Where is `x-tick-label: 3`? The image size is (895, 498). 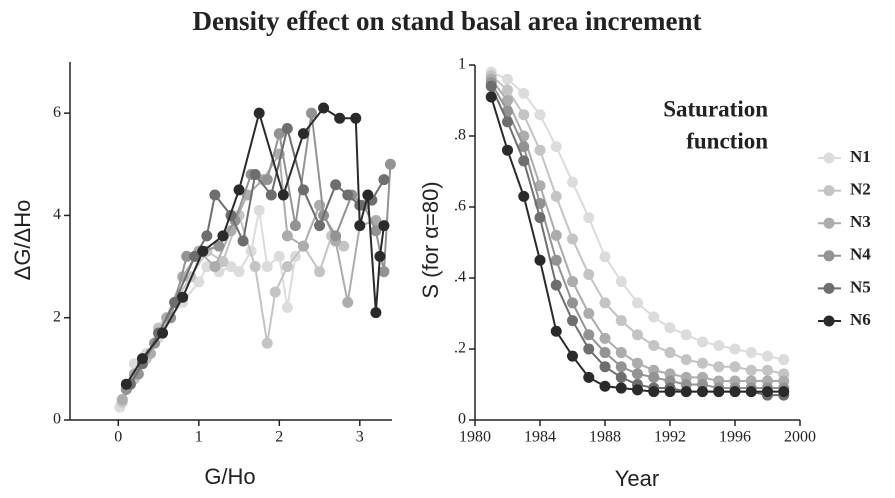
x-tick-label: 3 is located at coordinates (360, 437).